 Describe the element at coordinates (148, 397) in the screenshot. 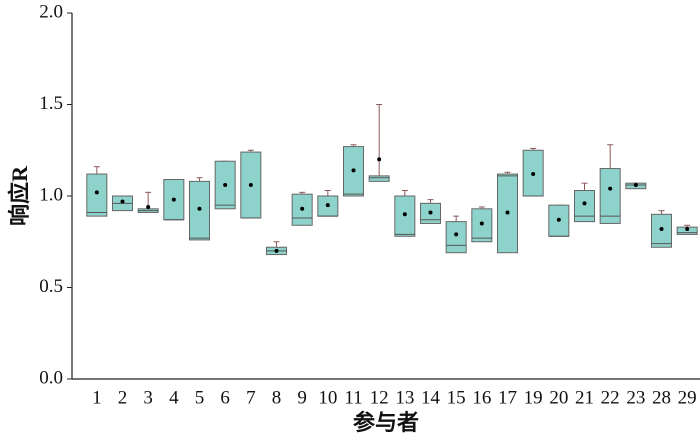

I see `x-tick-label: 3` at that location.